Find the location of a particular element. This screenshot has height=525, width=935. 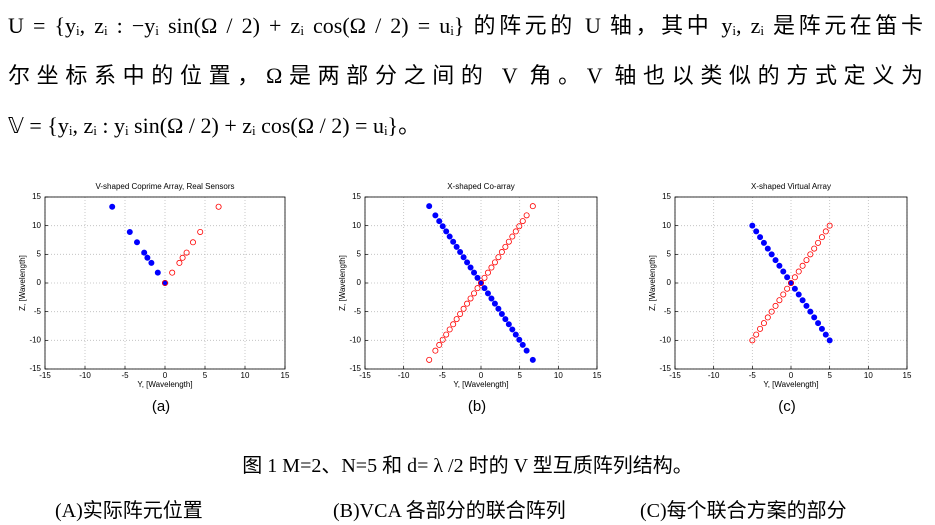

plot-frame is located at coordinates (481, 283).